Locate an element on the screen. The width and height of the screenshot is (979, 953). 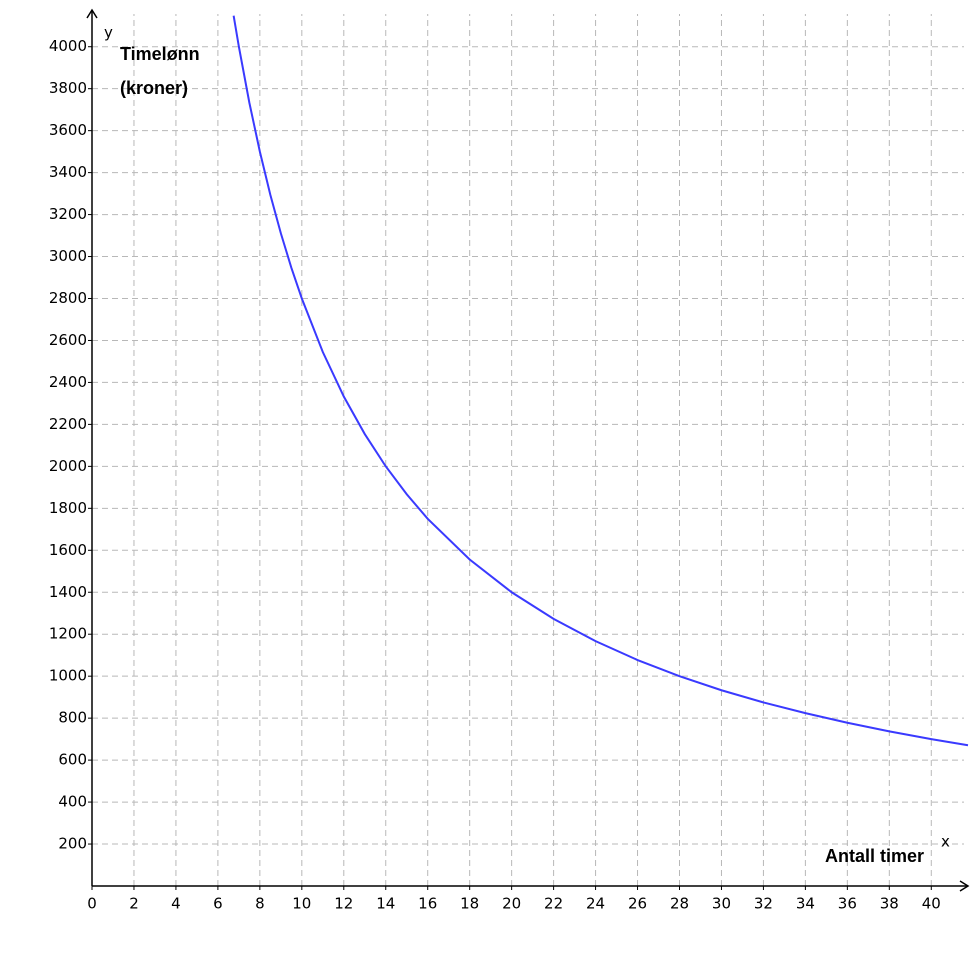
y-tick-label: 1600 is located at coordinates (68, 550).